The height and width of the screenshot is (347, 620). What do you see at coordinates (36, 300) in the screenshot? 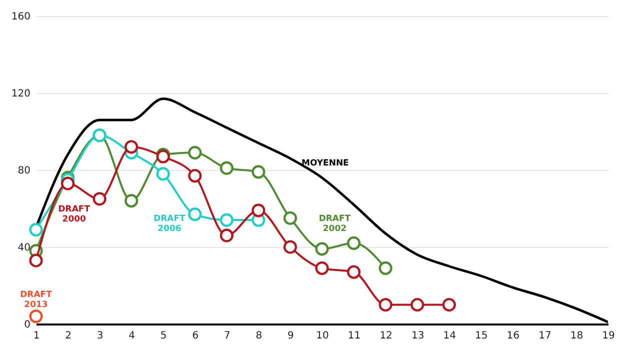
I see `series-label: DRAFT 2013` at bounding box center [36, 300].